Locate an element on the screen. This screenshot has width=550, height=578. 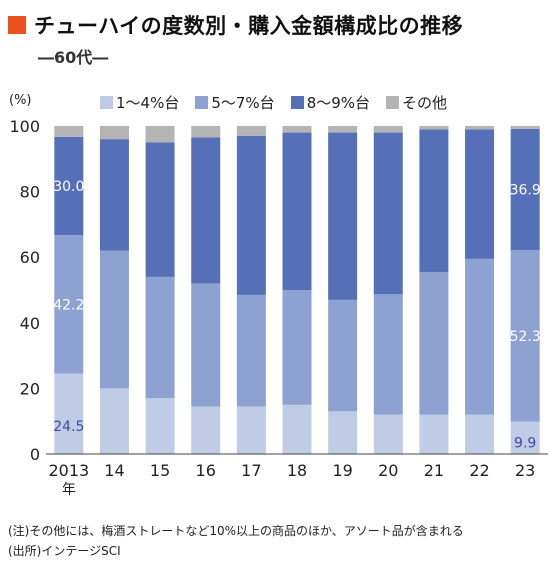
x-tick-label: 14 is located at coordinates (114, 470).